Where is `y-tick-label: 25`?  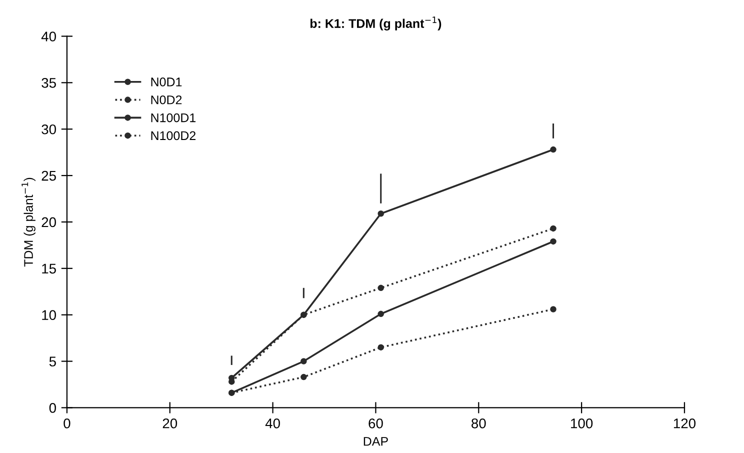
y-tick-label: 25 is located at coordinates (49, 175).